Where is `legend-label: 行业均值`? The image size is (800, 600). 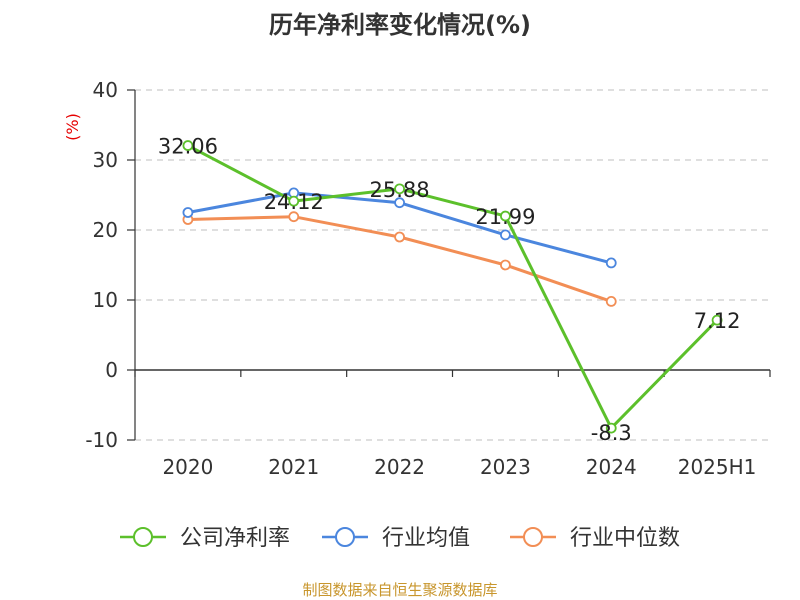
legend-label: 行业均值 is located at coordinates (426, 538).